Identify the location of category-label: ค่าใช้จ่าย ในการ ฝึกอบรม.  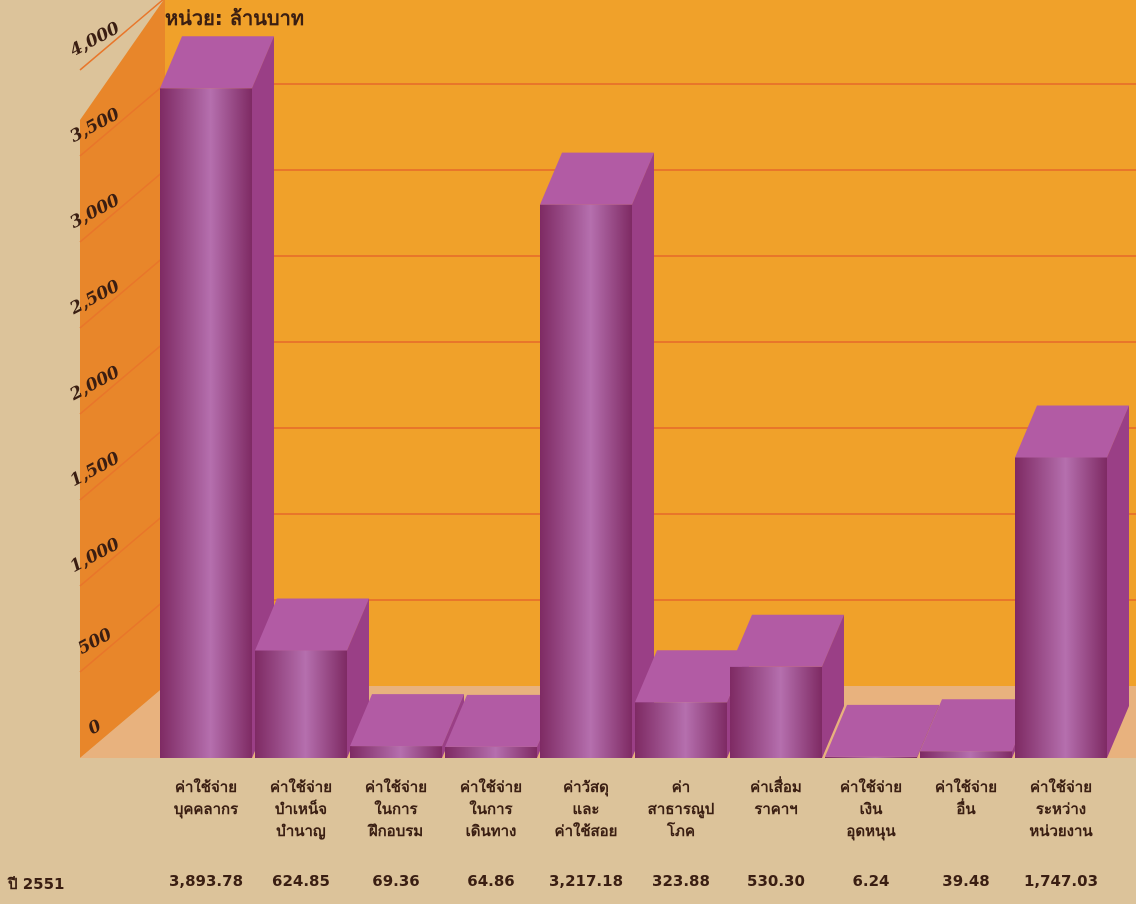
(396, 809).